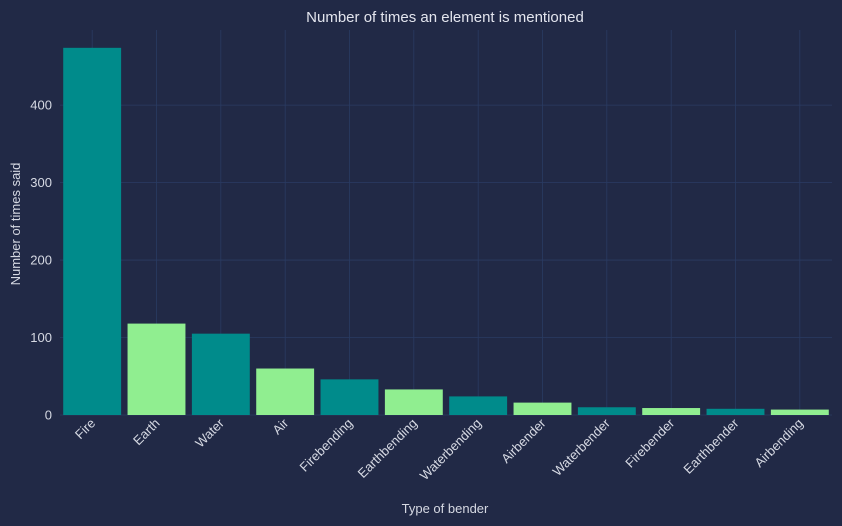 The height and width of the screenshot is (526, 842). I want to click on x-tick-label: Airbender, so click(523, 440).